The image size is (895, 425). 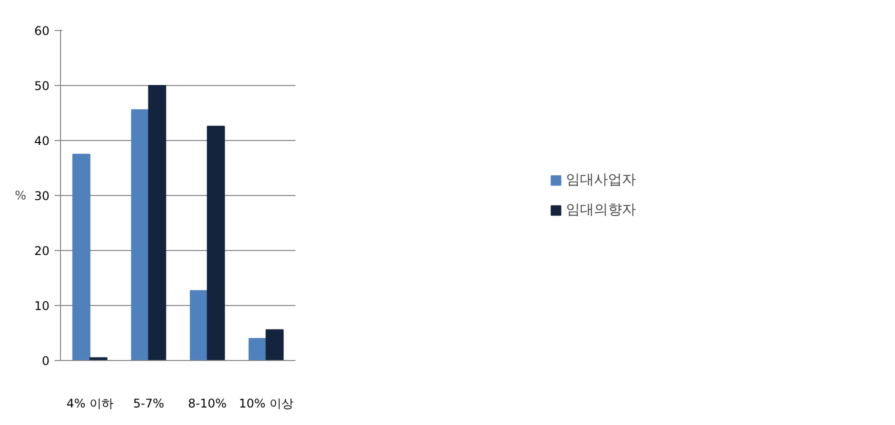 What do you see at coordinates (207, 403) in the screenshot?
I see `x-tick-label: 8-10%` at bounding box center [207, 403].